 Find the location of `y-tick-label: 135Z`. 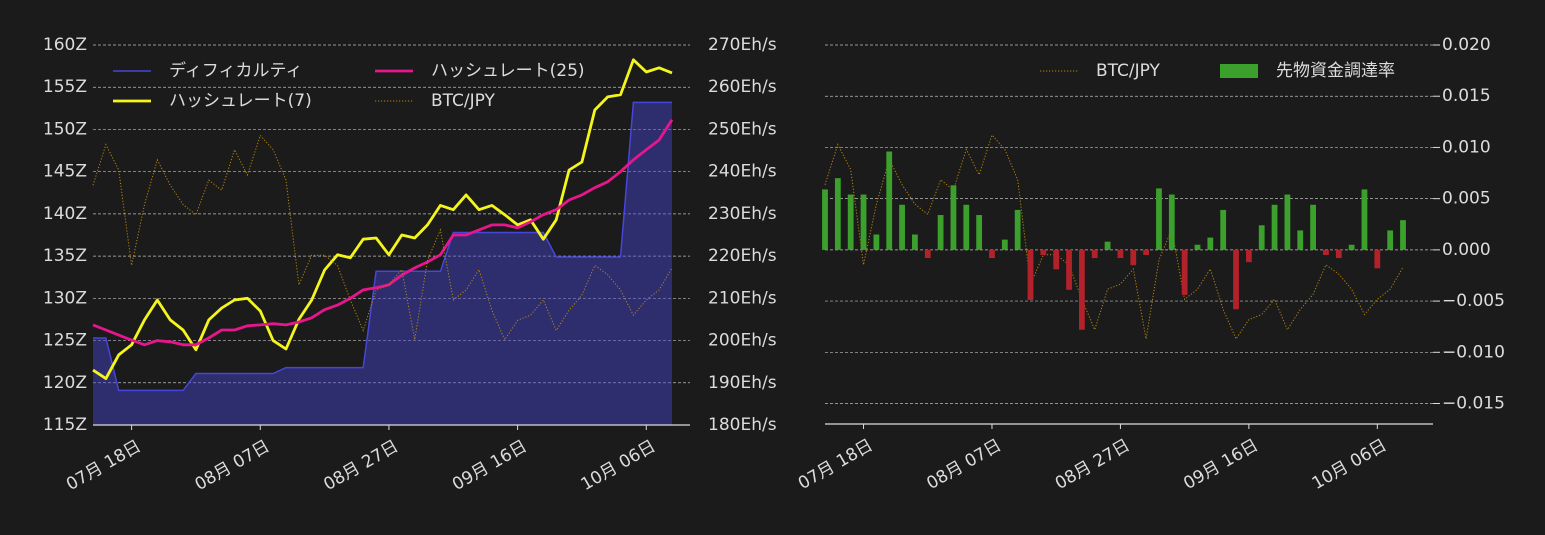

y-tick-label: 135Z is located at coordinates (65, 256).